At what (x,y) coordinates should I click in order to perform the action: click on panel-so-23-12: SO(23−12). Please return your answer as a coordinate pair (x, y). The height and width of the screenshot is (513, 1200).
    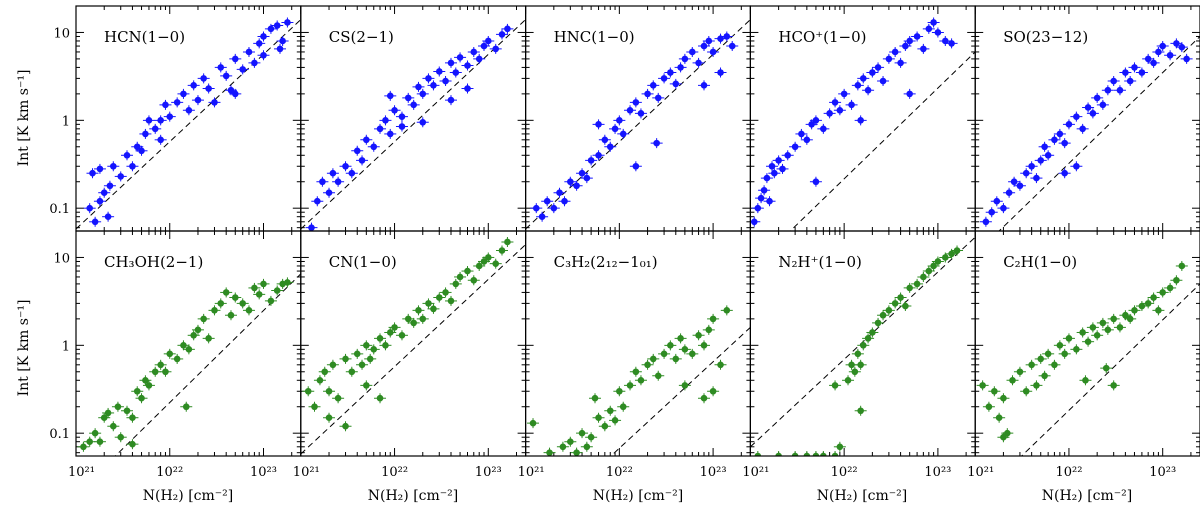
    Looking at the image, I should click on (1087, 118).